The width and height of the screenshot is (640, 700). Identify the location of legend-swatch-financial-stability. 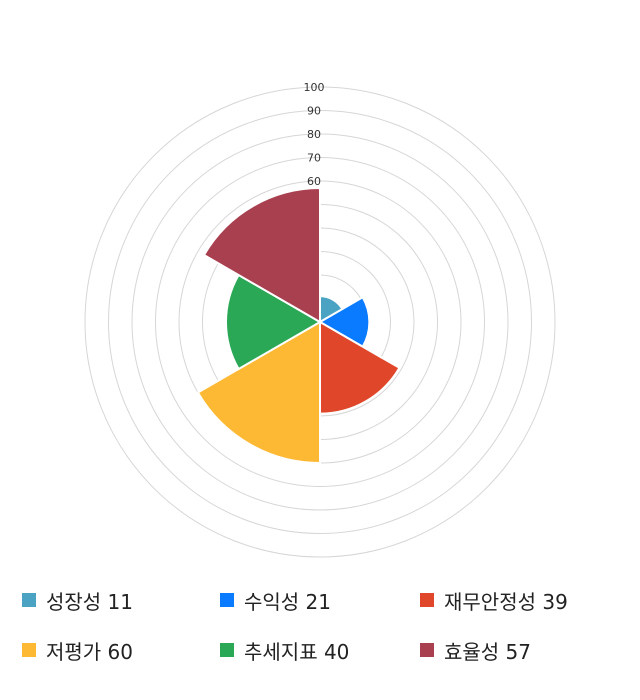
(427, 600).